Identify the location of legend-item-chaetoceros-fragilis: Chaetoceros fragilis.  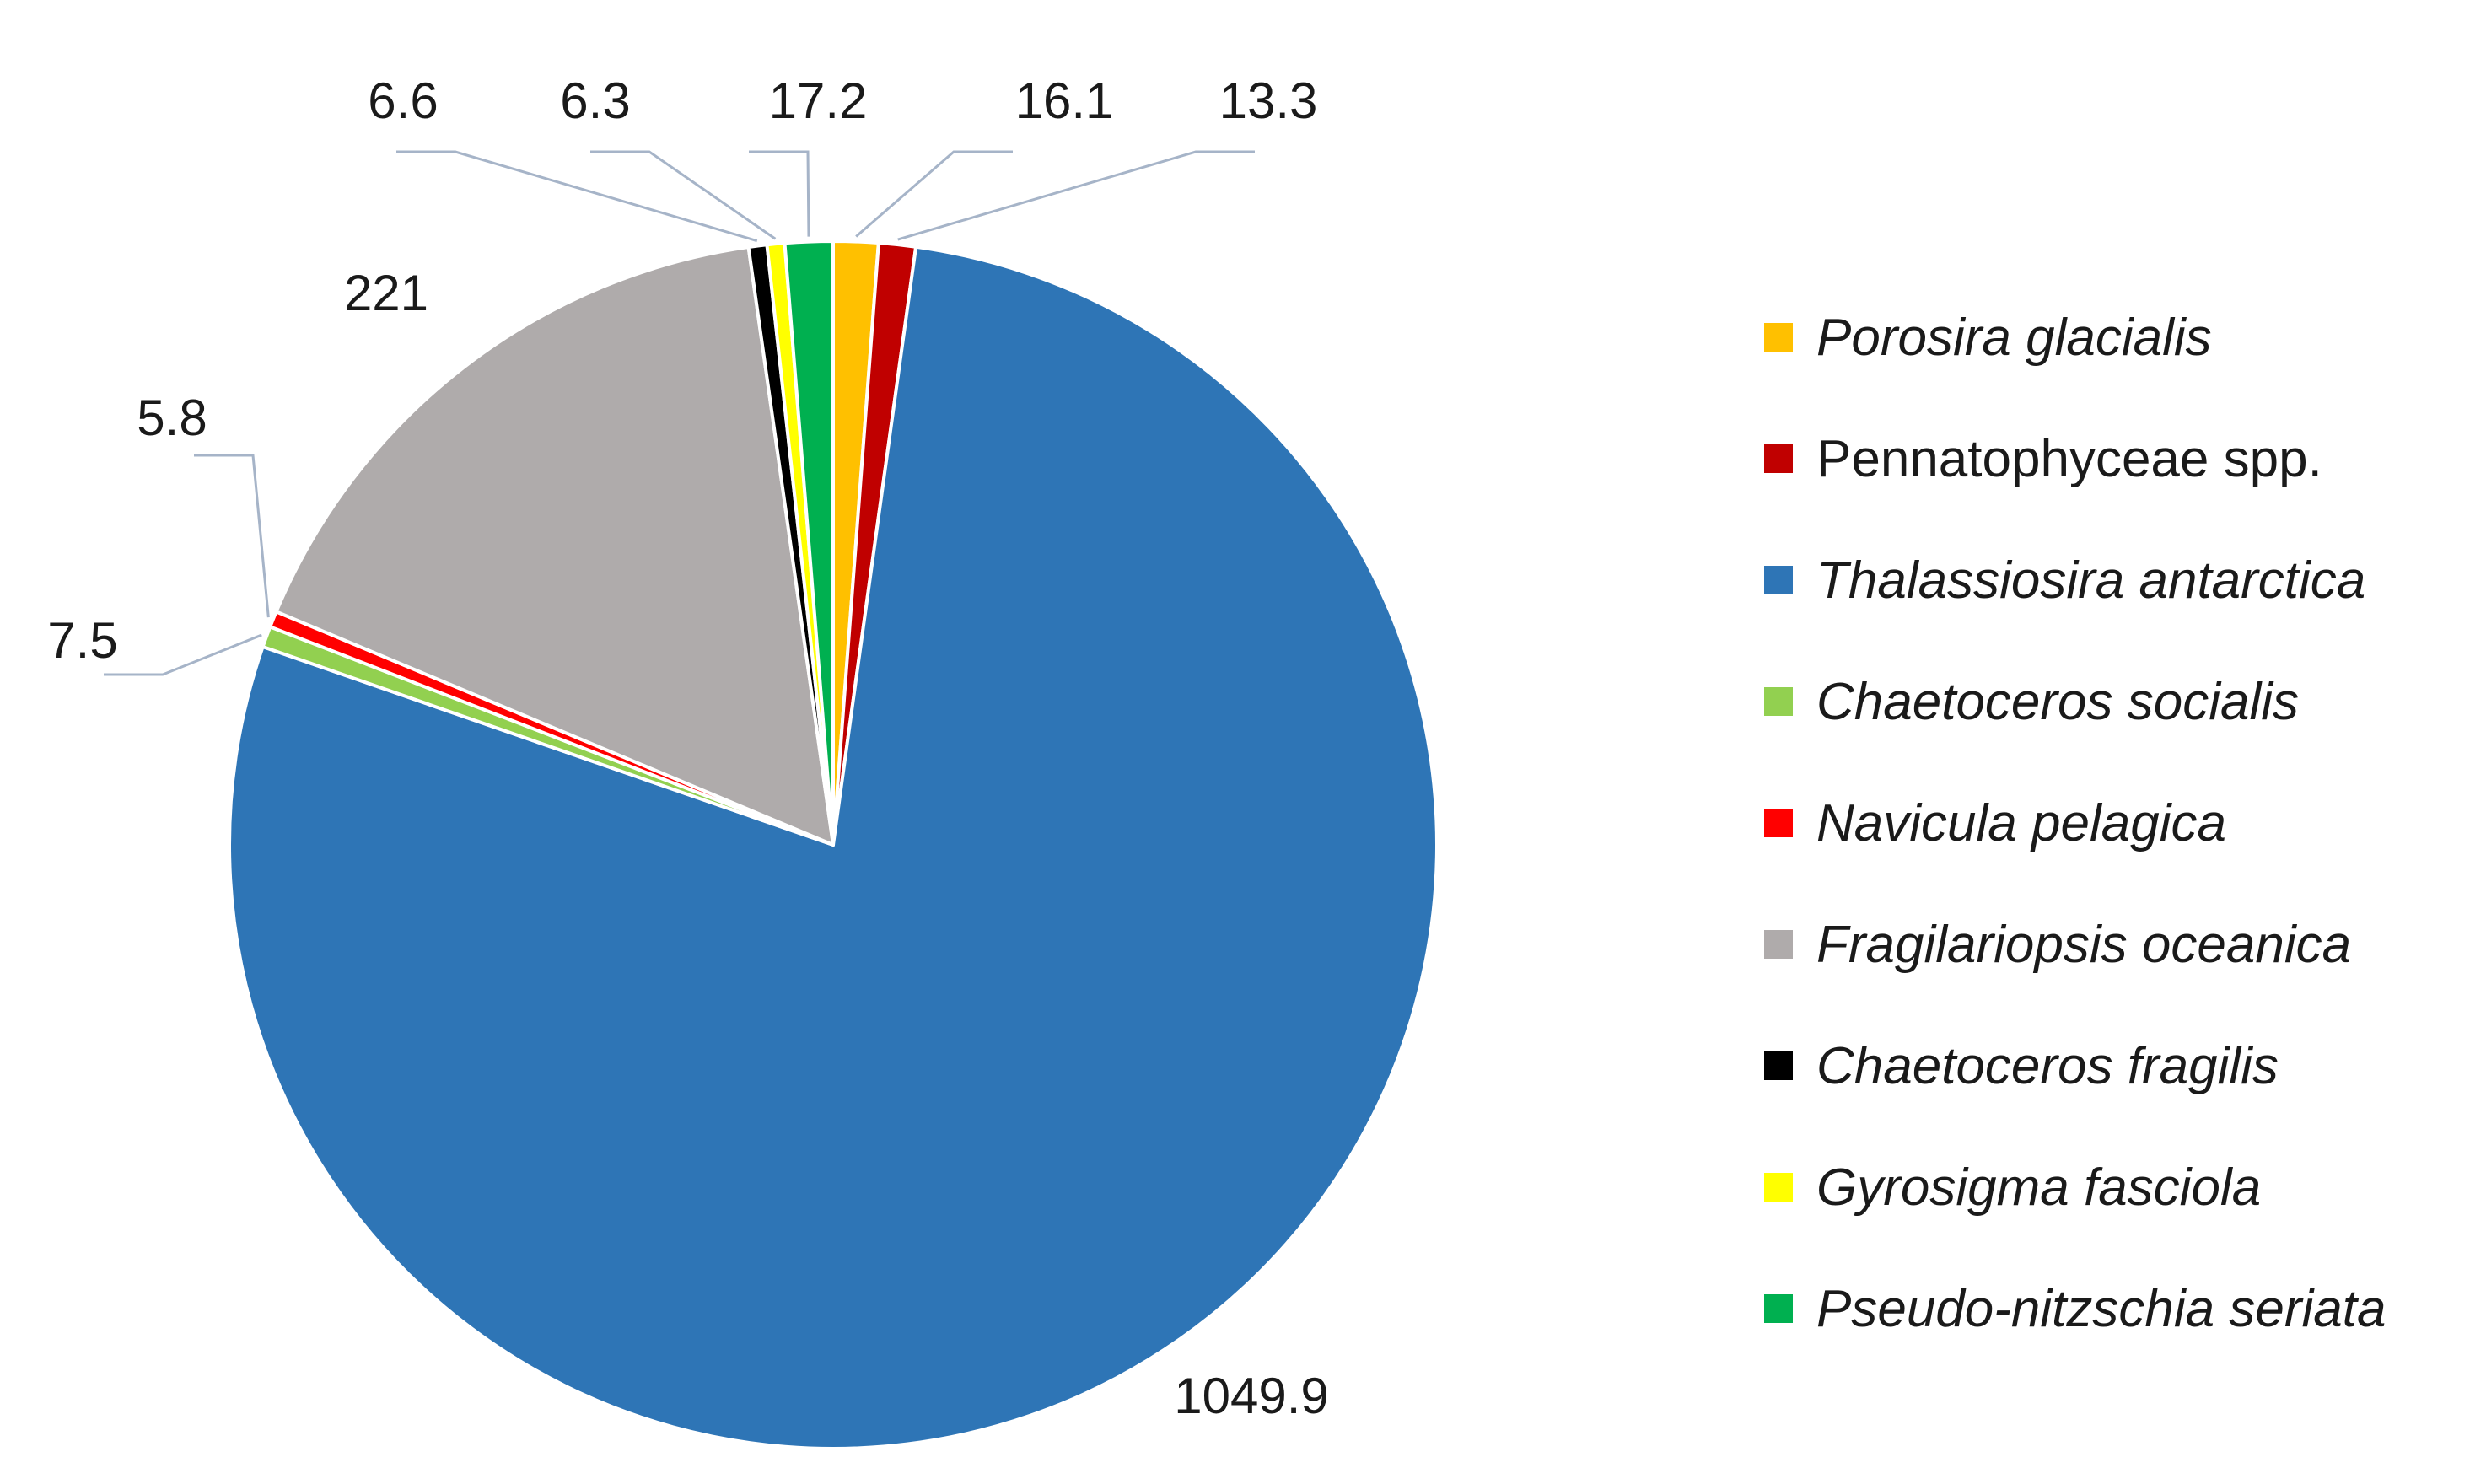
(2118, 1066).